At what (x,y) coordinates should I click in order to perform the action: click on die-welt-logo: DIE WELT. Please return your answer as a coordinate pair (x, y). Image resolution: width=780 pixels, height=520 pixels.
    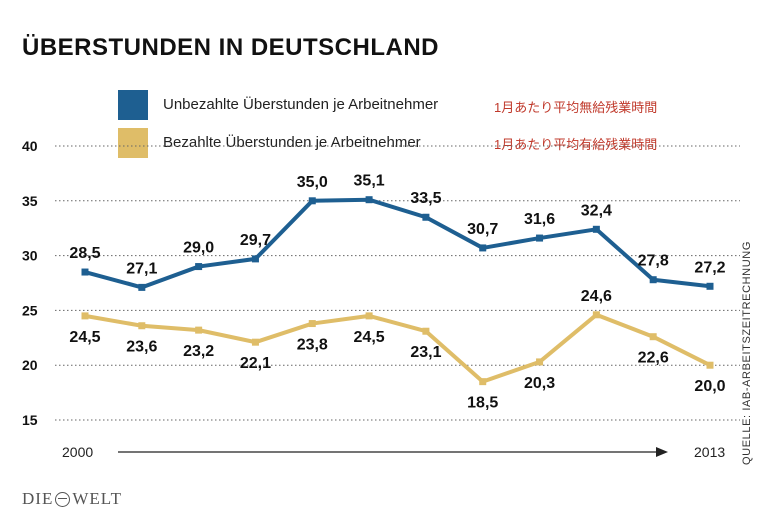
    Looking at the image, I should click on (72, 499).